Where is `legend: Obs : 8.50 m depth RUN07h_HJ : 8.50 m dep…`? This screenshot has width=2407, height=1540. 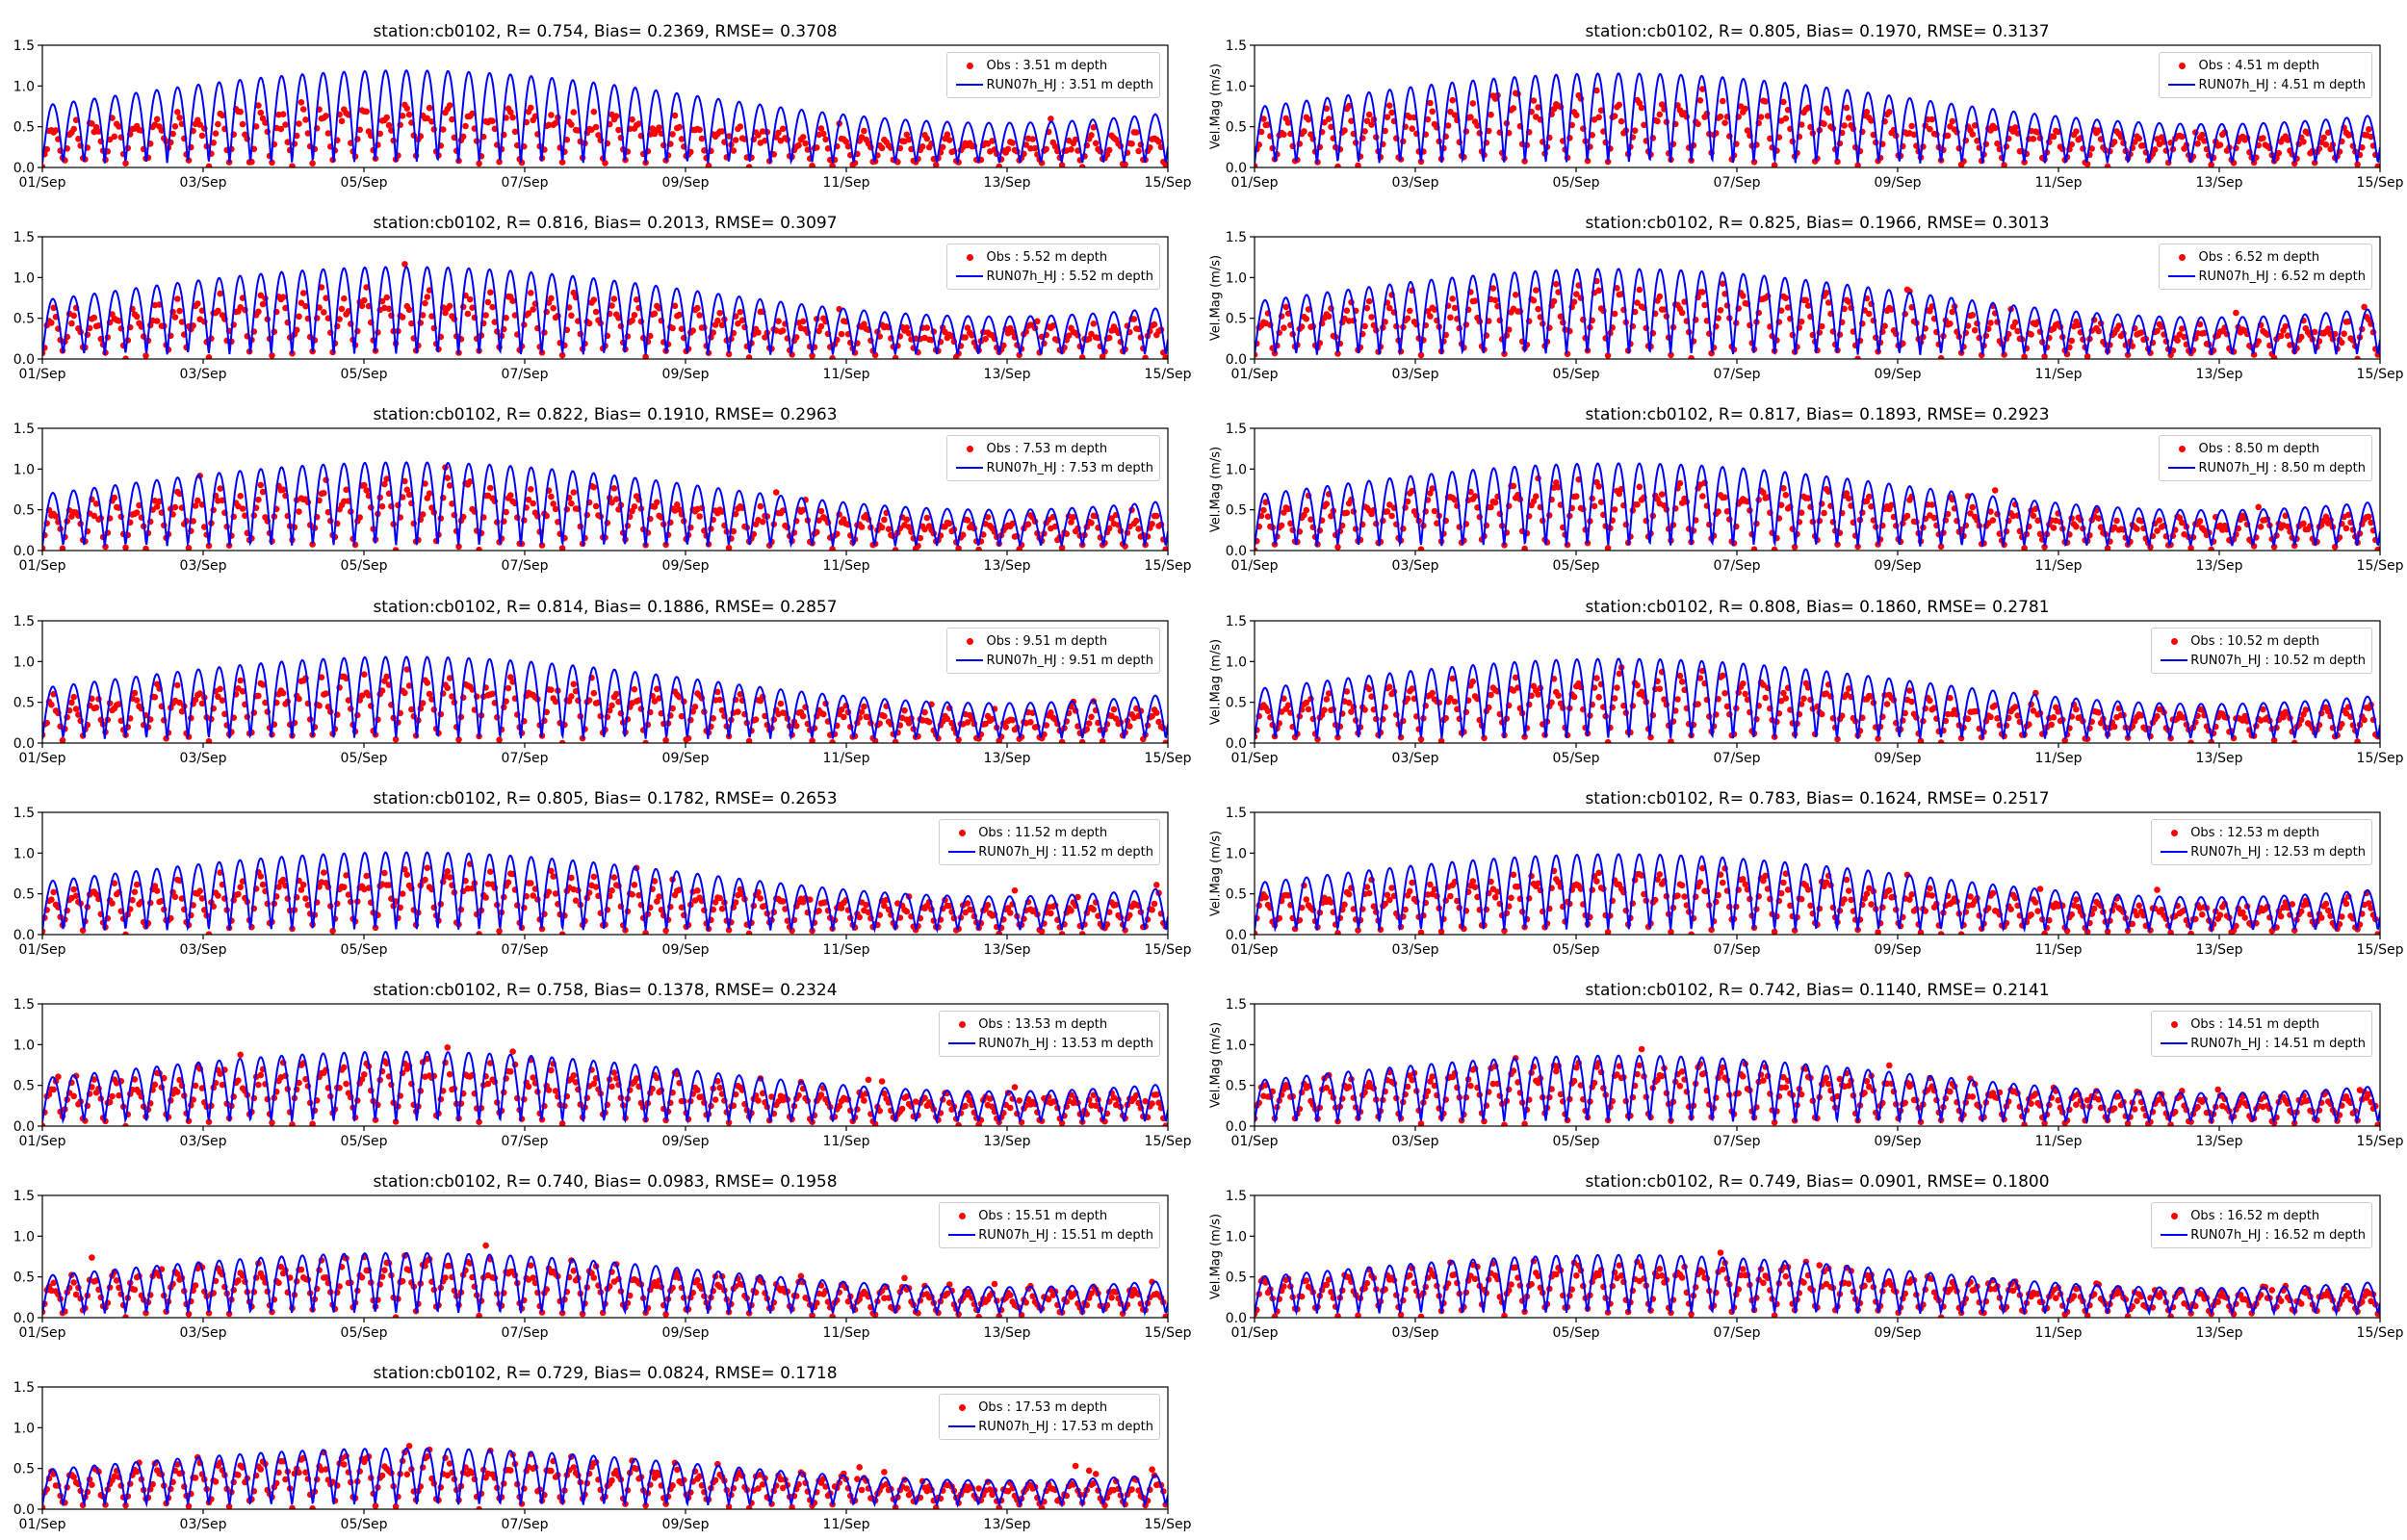 legend: Obs : 8.50 m depth RUN07h_HJ : 8.50 m dep… is located at coordinates (2265, 458).